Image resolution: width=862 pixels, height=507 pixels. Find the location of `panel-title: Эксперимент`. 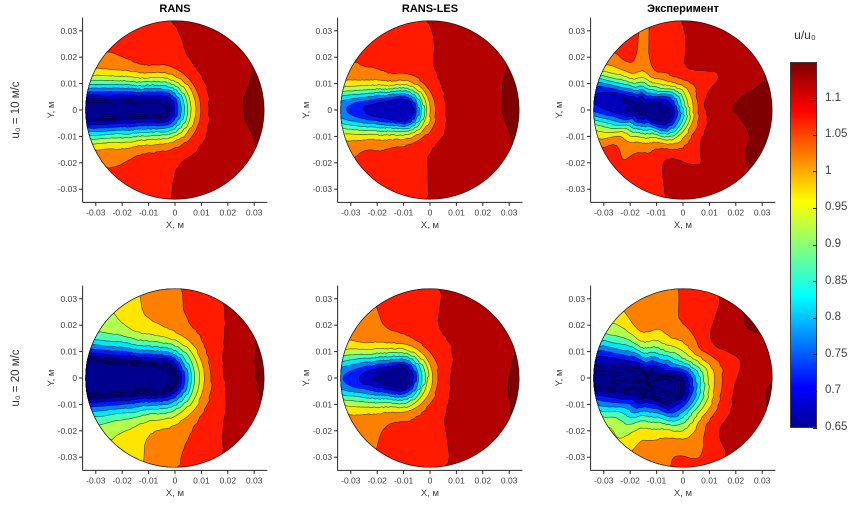

panel-title: Эксперимент is located at coordinates (683, 9).